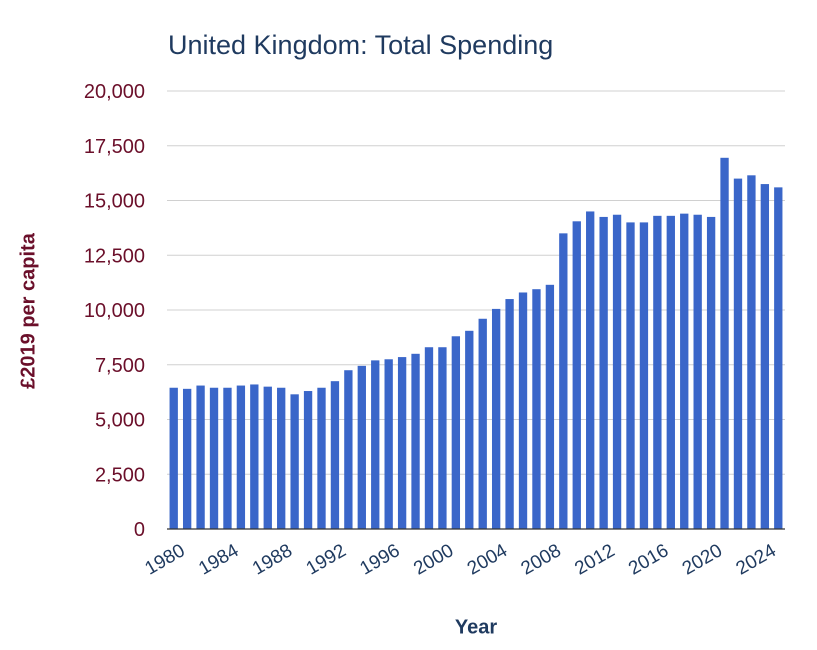 This screenshot has height=650, width=817. Describe the element at coordinates (254, 456) in the screenshot. I see `bar-1986` at that location.